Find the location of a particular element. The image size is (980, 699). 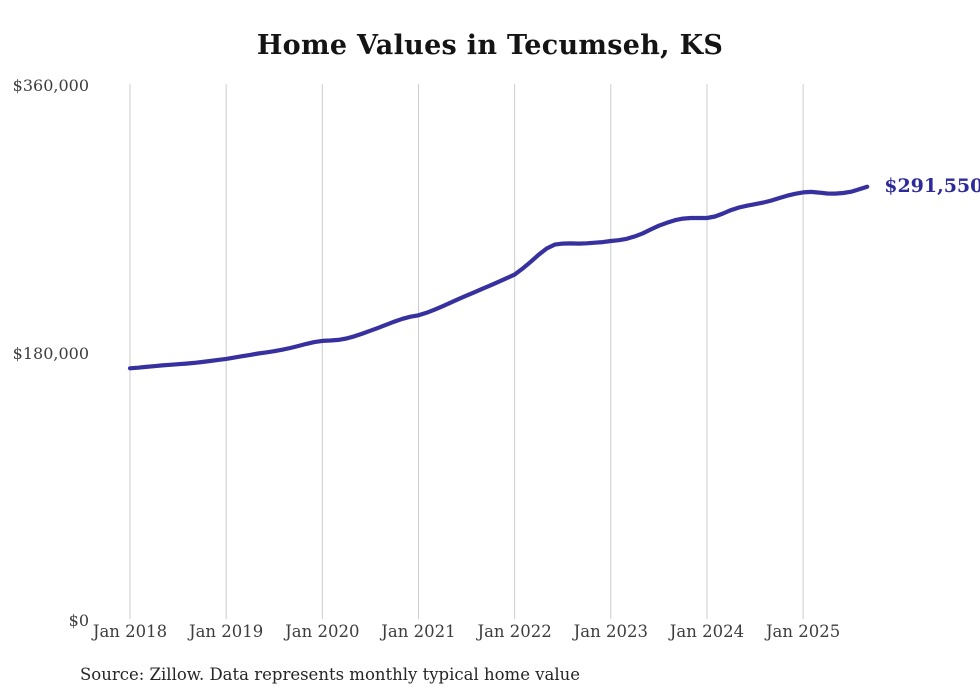

x-tick-label: Jan 2022 is located at coordinates (514, 631).